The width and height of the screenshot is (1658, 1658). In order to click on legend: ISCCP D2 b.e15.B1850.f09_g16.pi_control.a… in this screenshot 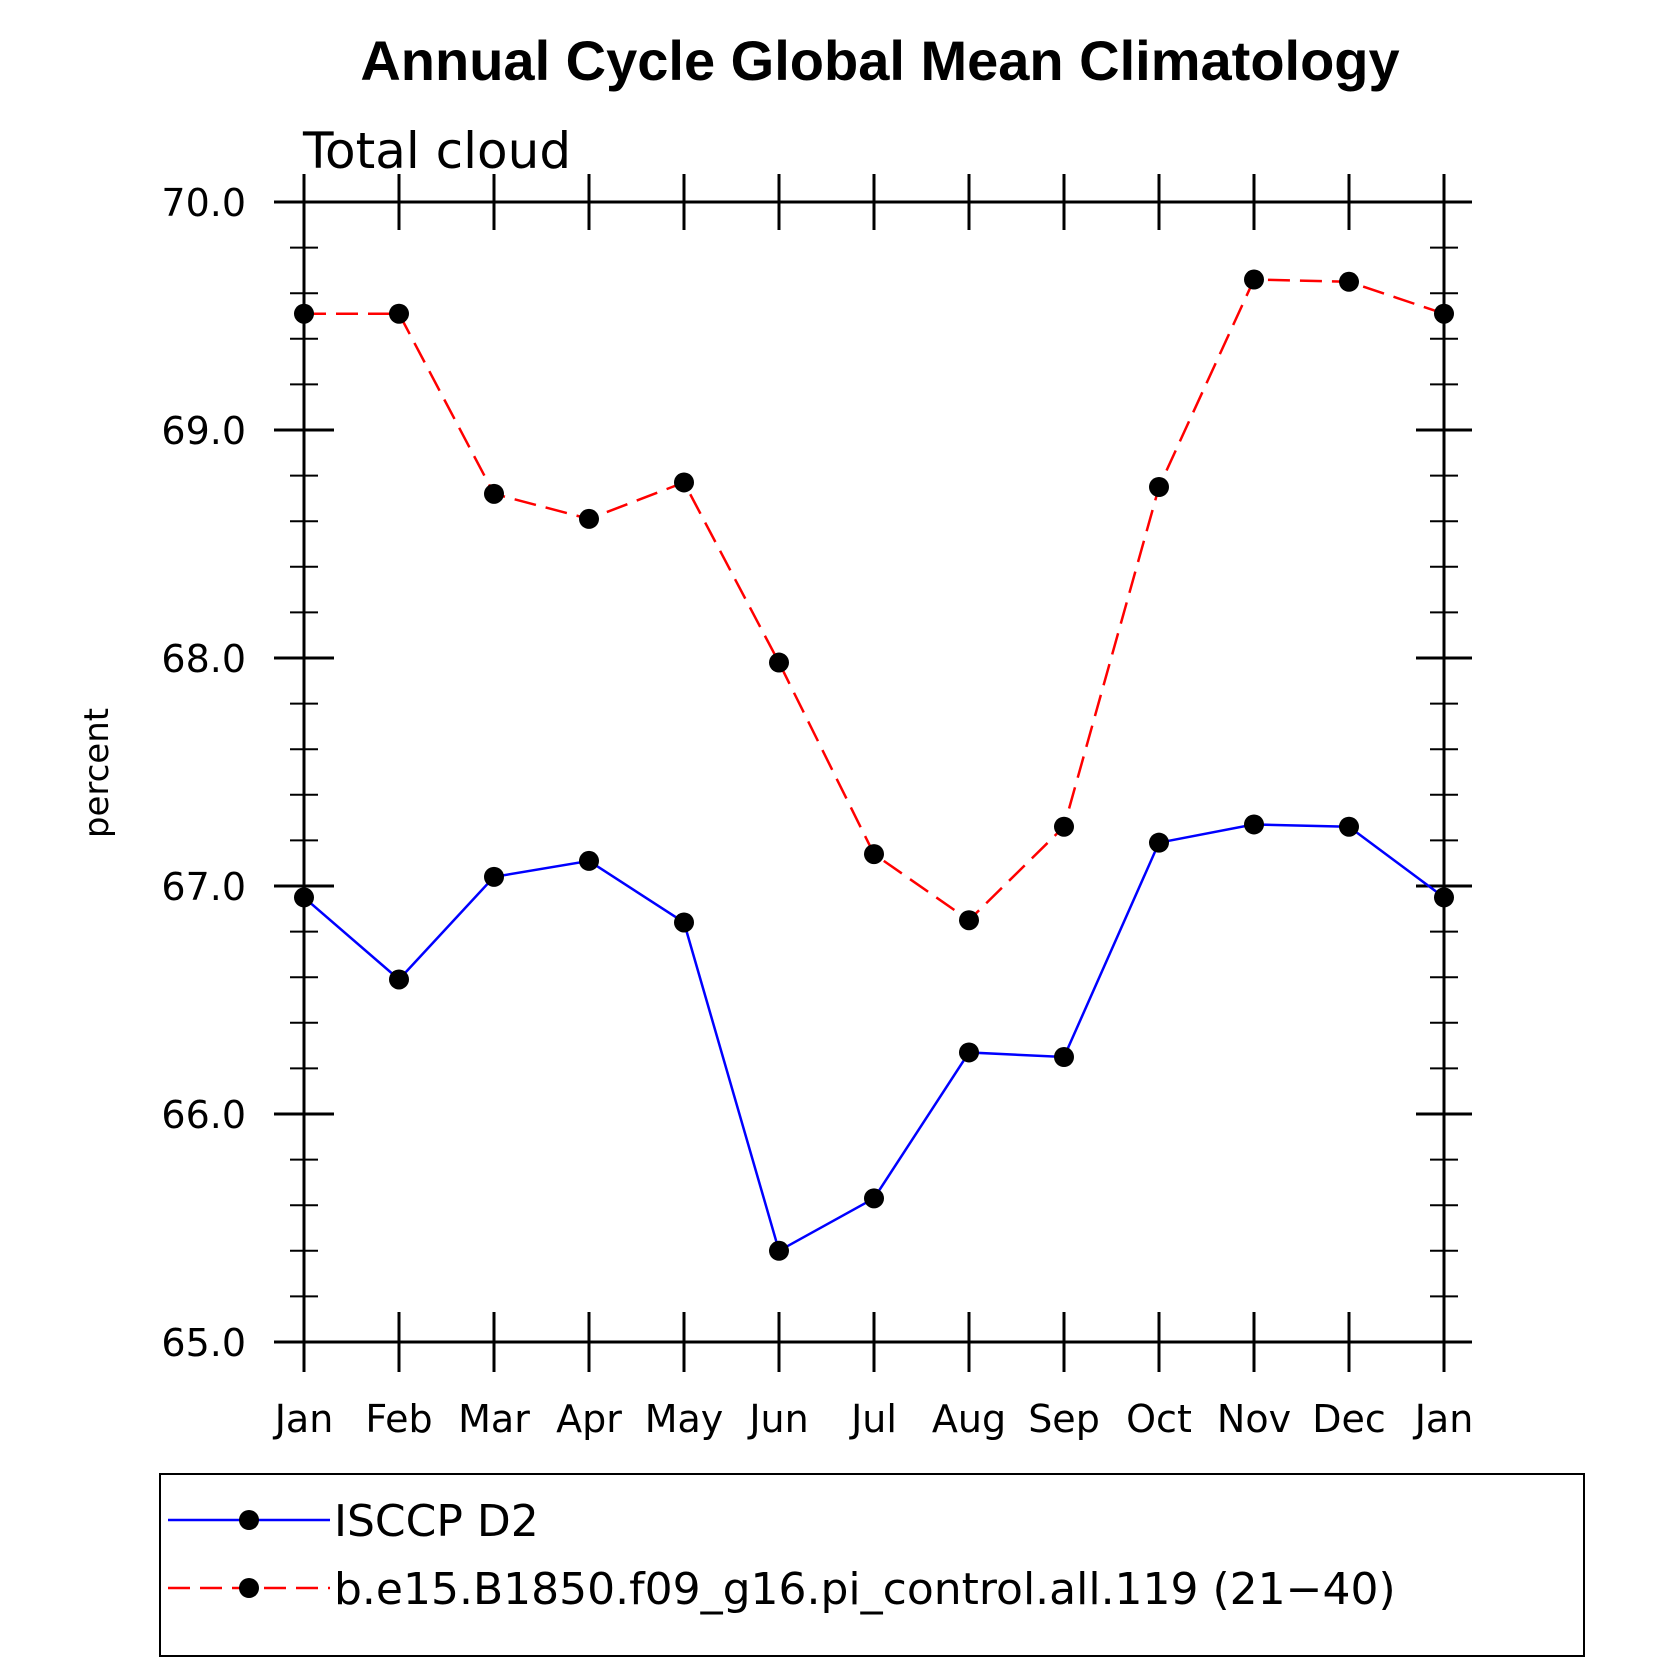, I will do `click(872, 1565)`.